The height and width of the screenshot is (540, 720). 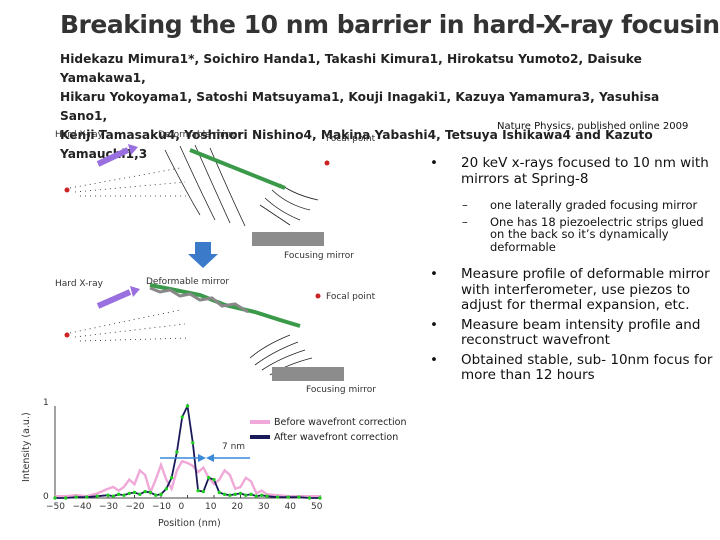 What do you see at coordinates (55, 507) in the screenshot?
I see `x-tick-label: −50` at bounding box center [55, 507].